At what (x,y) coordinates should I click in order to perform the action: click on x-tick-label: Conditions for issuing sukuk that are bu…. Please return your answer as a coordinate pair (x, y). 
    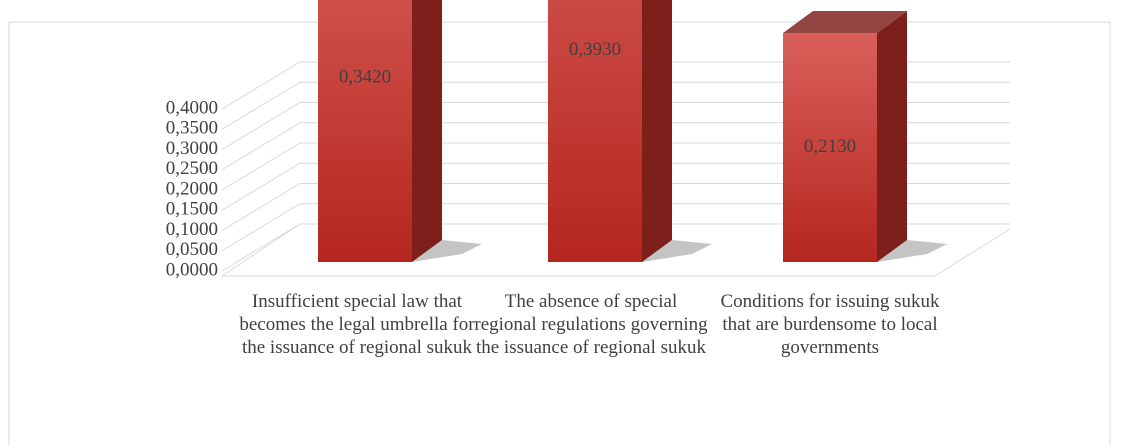
    Looking at the image, I should click on (830, 324).